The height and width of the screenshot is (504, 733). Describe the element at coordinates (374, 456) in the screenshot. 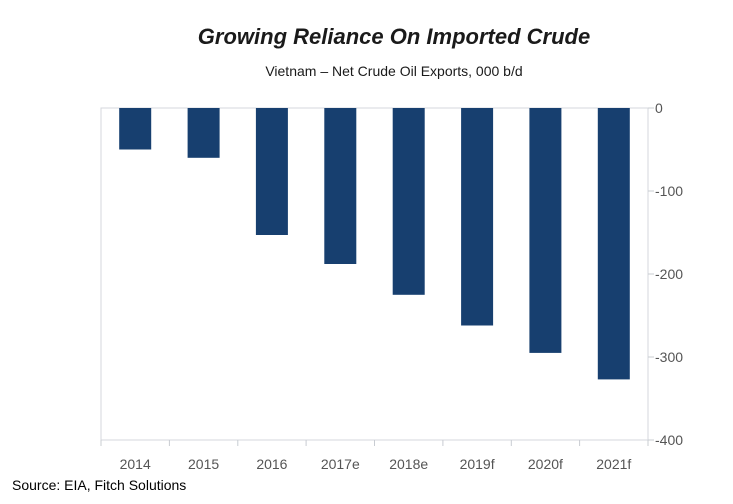

I see `x-axis: 2014 2015 2016 2017e 2018e 2019f 2020f 2021f` at that location.